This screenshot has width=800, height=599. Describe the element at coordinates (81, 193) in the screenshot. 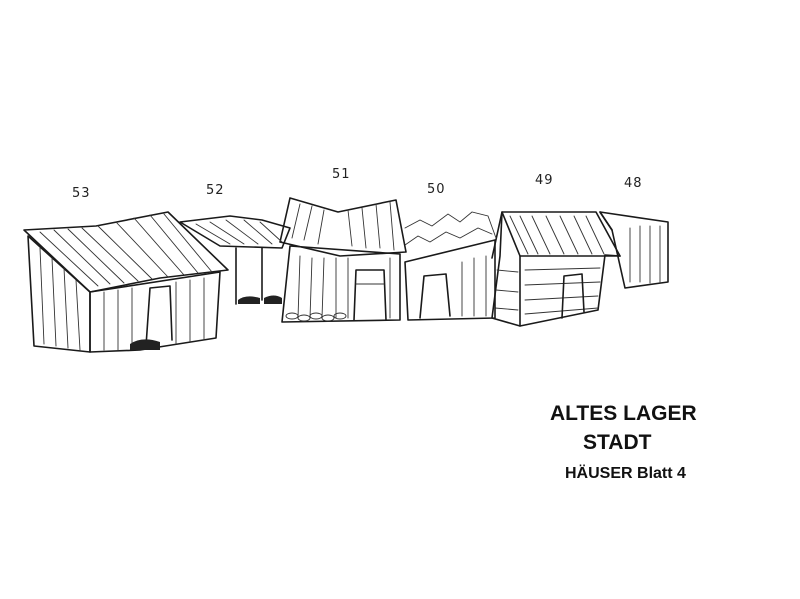

I see `house-number-53: 53` at that location.